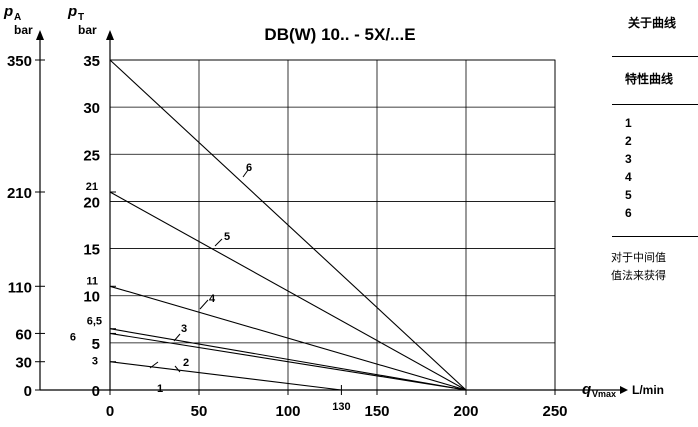 The height and width of the screenshot is (427, 698). What do you see at coordinates (249, 168) in the screenshot?
I see `series-label-6: 6` at bounding box center [249, 168].